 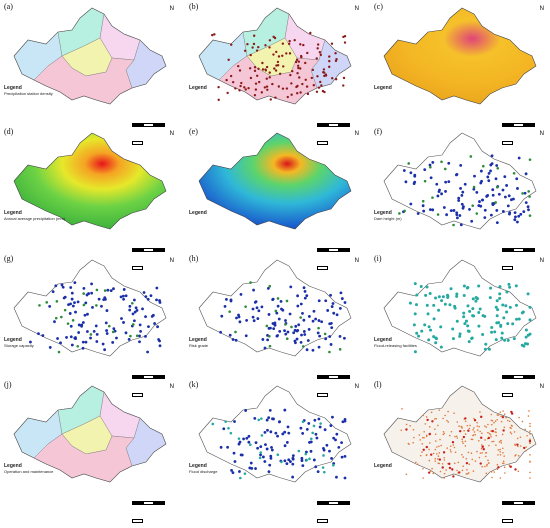 I want to click on province-outline, so click(x=275, y=56).